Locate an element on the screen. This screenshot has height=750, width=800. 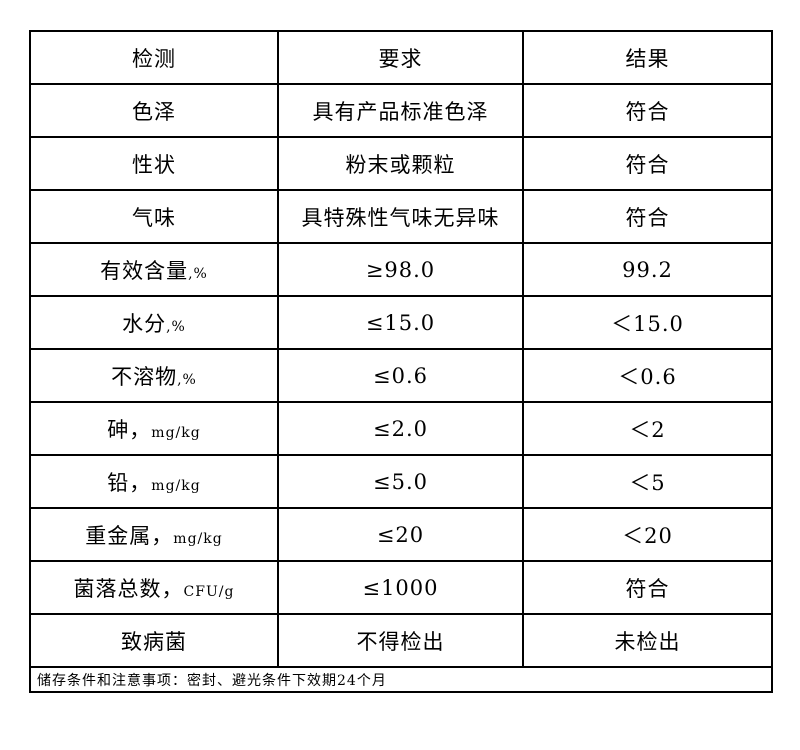
item-name: 有效含量 is located at coordinates (144, 270).